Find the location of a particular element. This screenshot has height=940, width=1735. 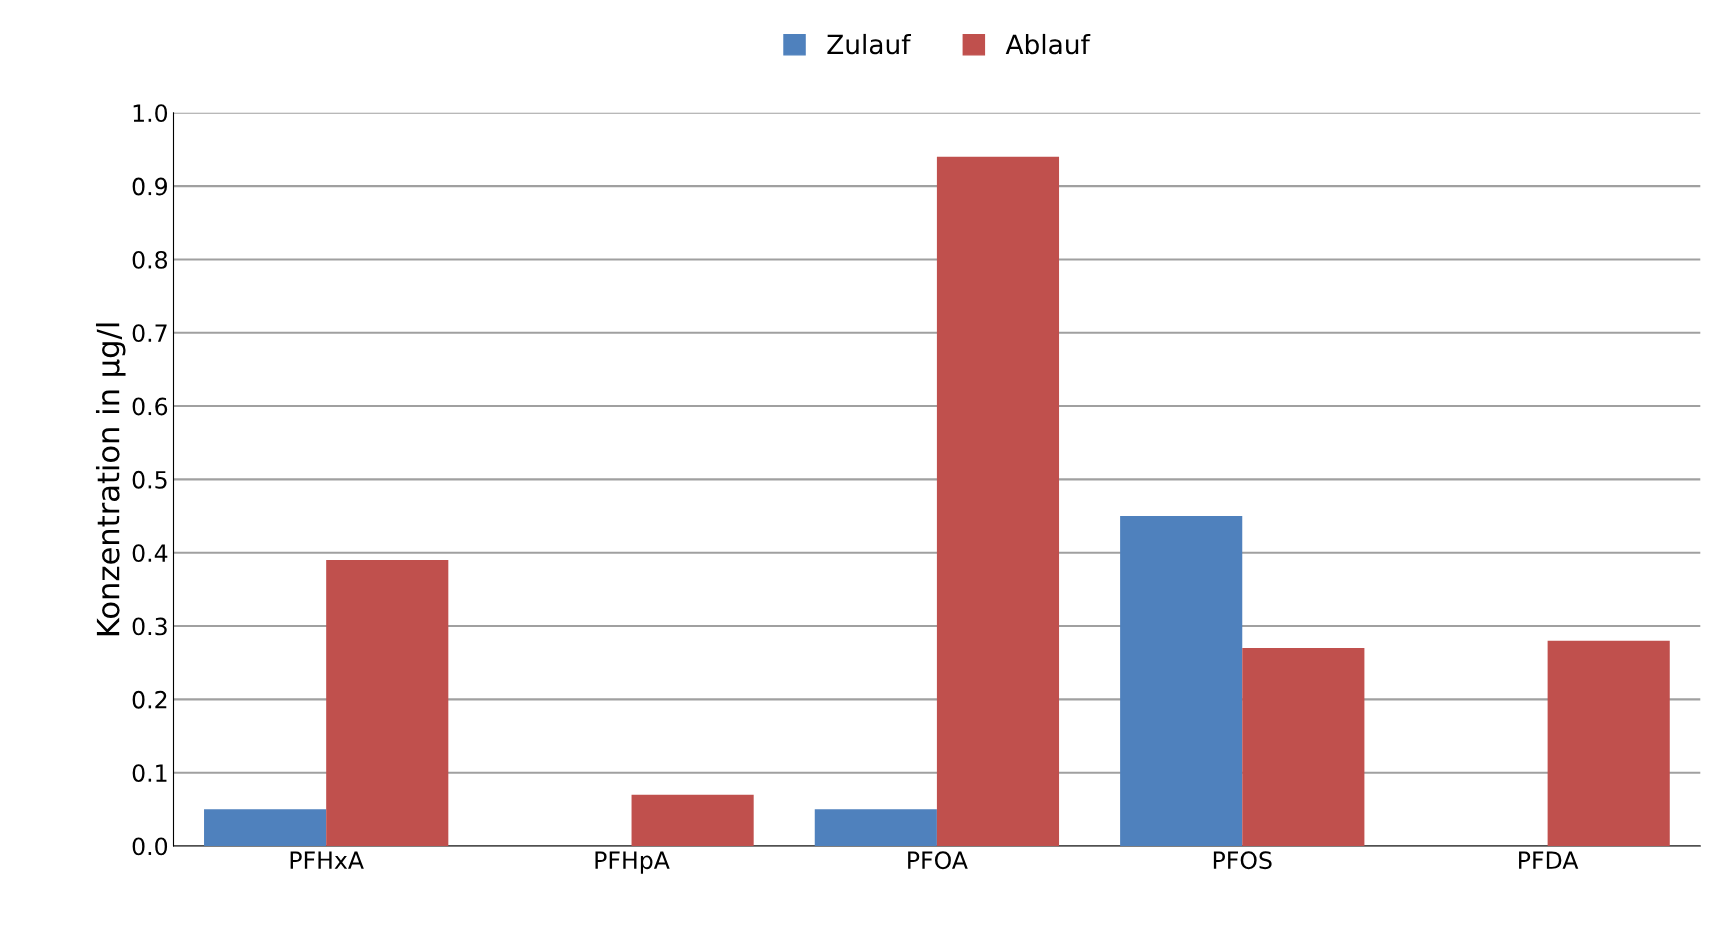

x-tick-label: PFOA is located at coordinates (938, 860).